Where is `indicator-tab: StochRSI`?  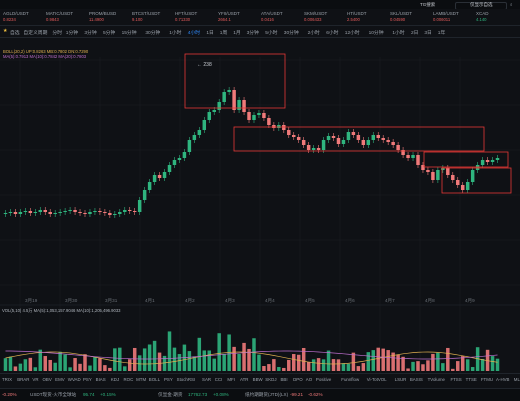 indicator-tab: StochRSI is located at coordinates (186, 379).